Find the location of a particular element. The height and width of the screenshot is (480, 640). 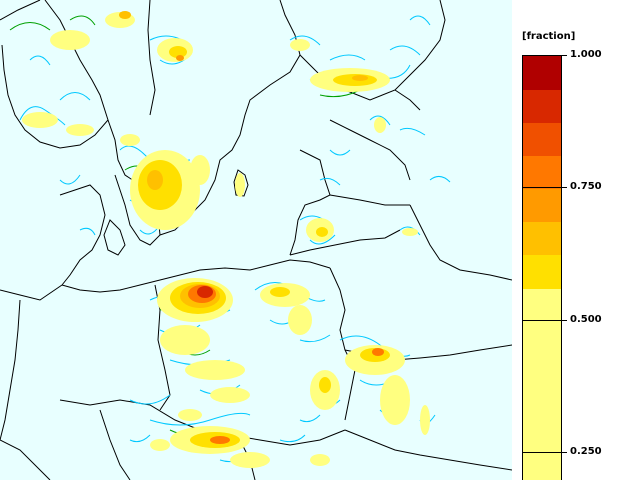

colorbar is located at coordinates (542, 267).